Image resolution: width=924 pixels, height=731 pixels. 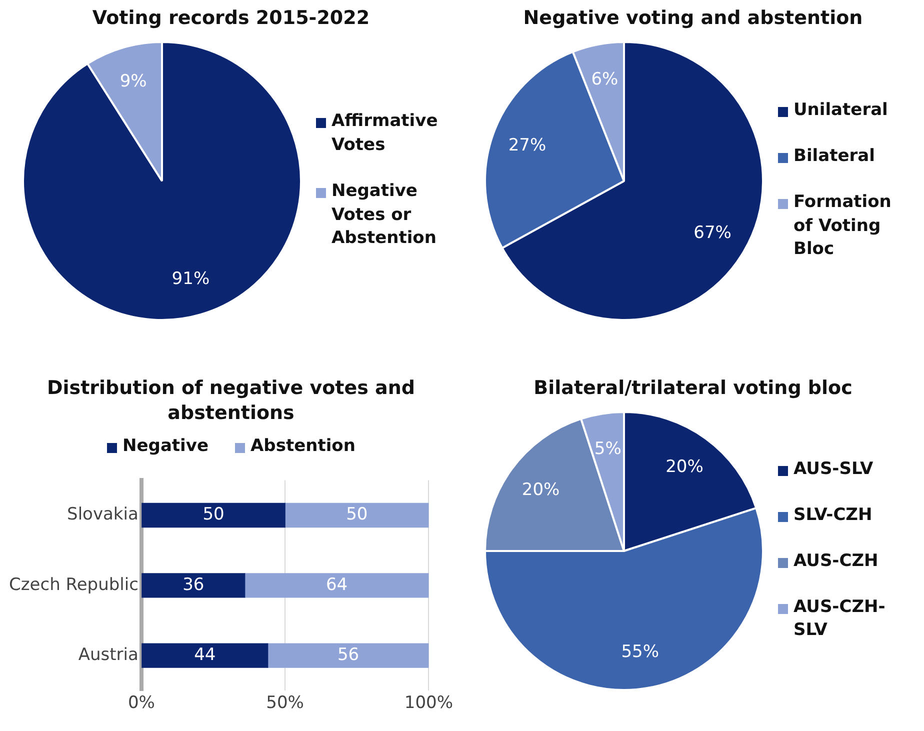 What do you see at coordinates (604, 79) in the screenshot?
I see `data-label: 6%` at bounding box center [604, 79].